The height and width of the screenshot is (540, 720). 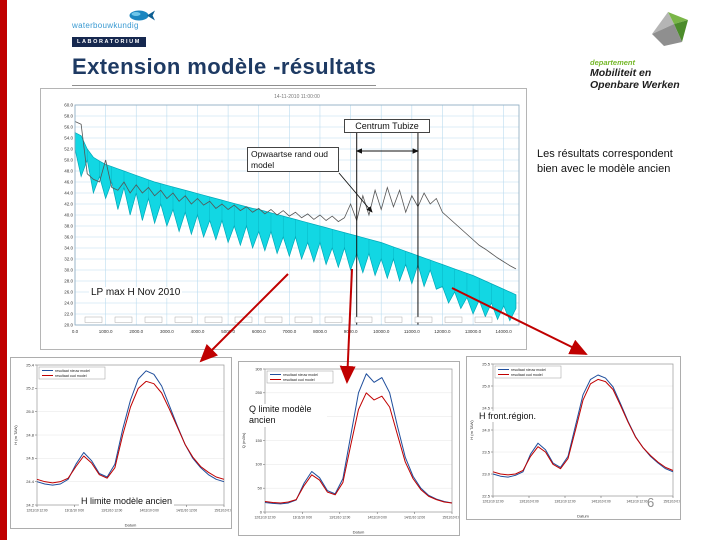 I want to click on page-number: 6, so click(x=651, y=502).